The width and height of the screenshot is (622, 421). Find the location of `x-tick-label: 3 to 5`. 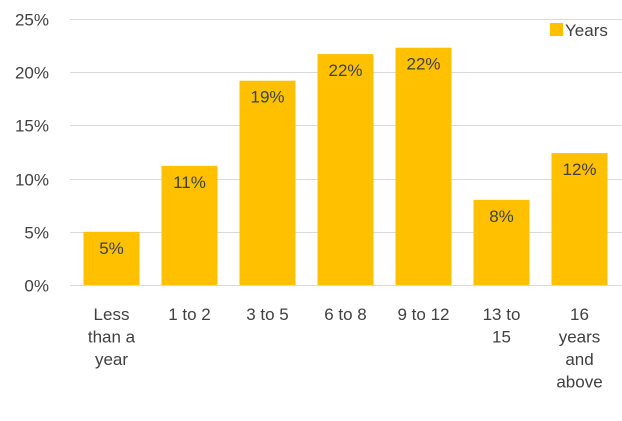

x-tick-label: 3 to 5 is located at coordinates (267, 314).